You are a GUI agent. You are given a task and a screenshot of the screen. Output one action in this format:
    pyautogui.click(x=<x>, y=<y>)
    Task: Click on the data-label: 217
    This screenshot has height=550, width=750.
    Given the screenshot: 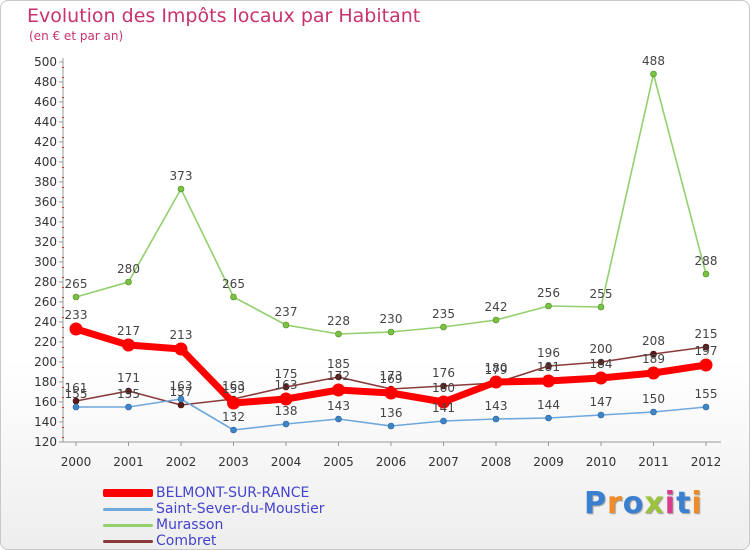 What is the action you would take?
    pyautogui.click(x=128, y=331)
    